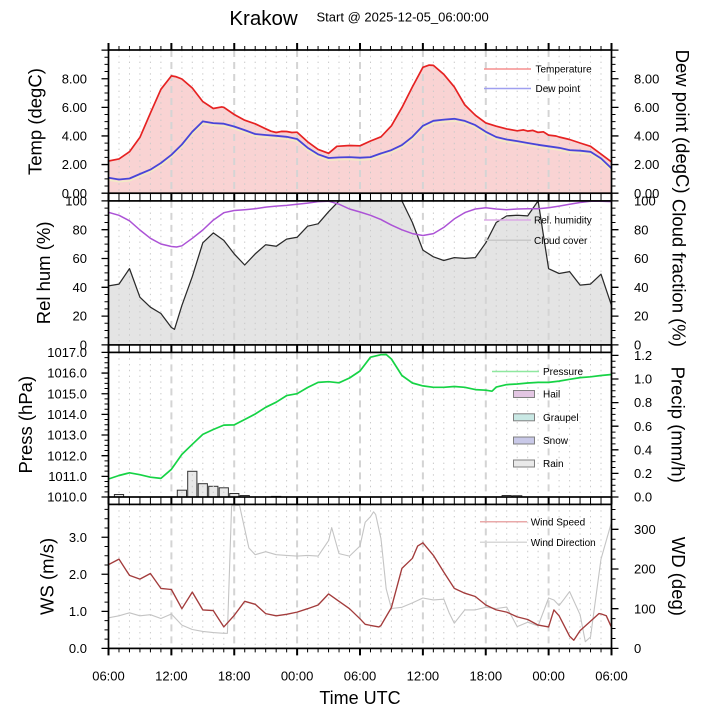  Describe the element at coordinates (563, 543) in the screenshot. I see `svg-text: Wind Direction` at that location.